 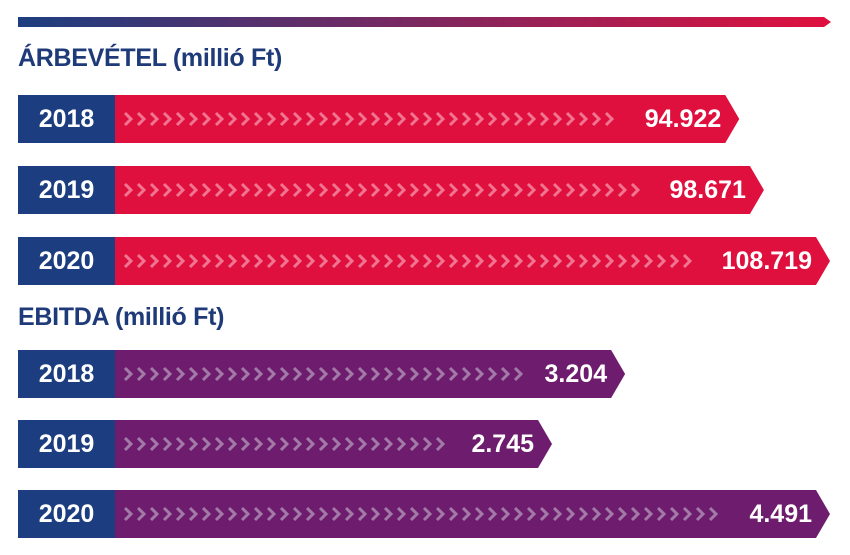 I want to click on value-label: 94.922, so click(x=683, y=119).